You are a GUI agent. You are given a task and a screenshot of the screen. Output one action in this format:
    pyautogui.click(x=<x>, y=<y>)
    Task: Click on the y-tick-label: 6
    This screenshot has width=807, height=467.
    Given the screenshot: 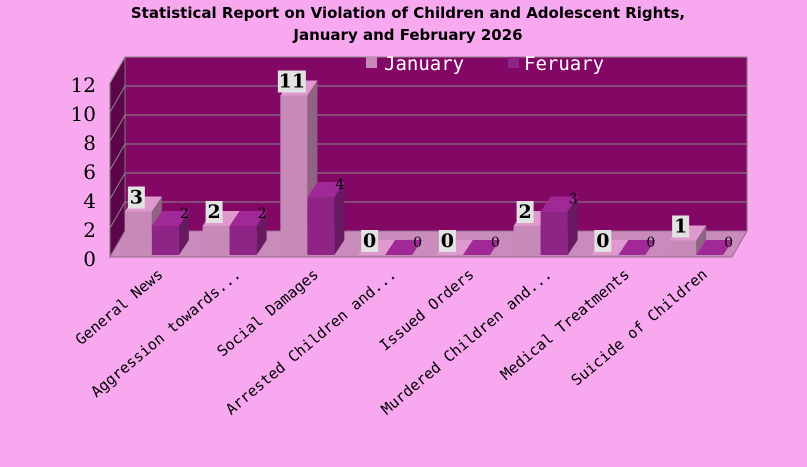 What is the action you would take?
    pyautogui.click(x=89, y=172)
    